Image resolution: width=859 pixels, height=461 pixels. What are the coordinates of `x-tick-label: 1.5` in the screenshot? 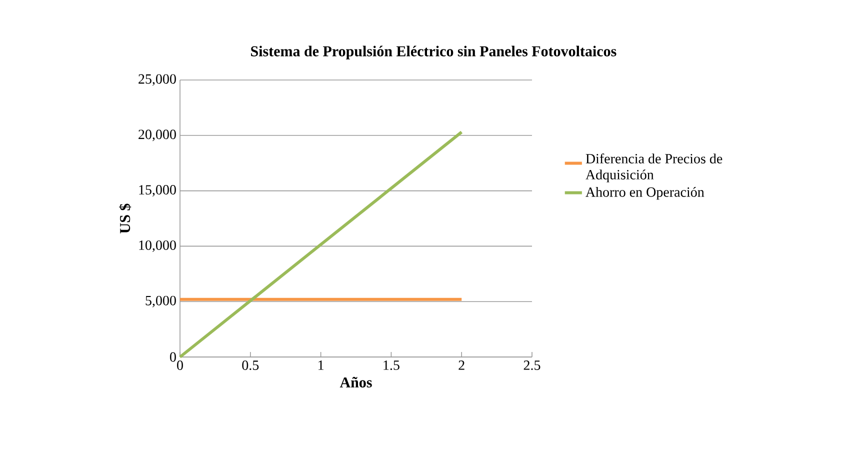 It's located at (392, 365).